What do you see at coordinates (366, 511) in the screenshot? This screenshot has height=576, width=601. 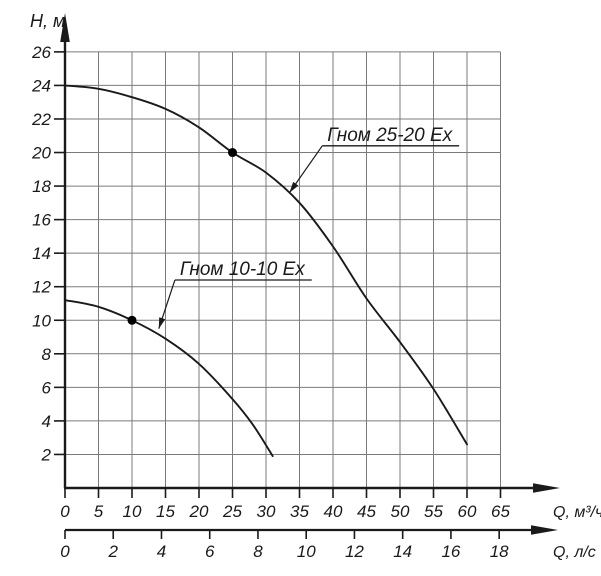 I see `x-primary-tick-label: 45` at bounding box center [366, 511].